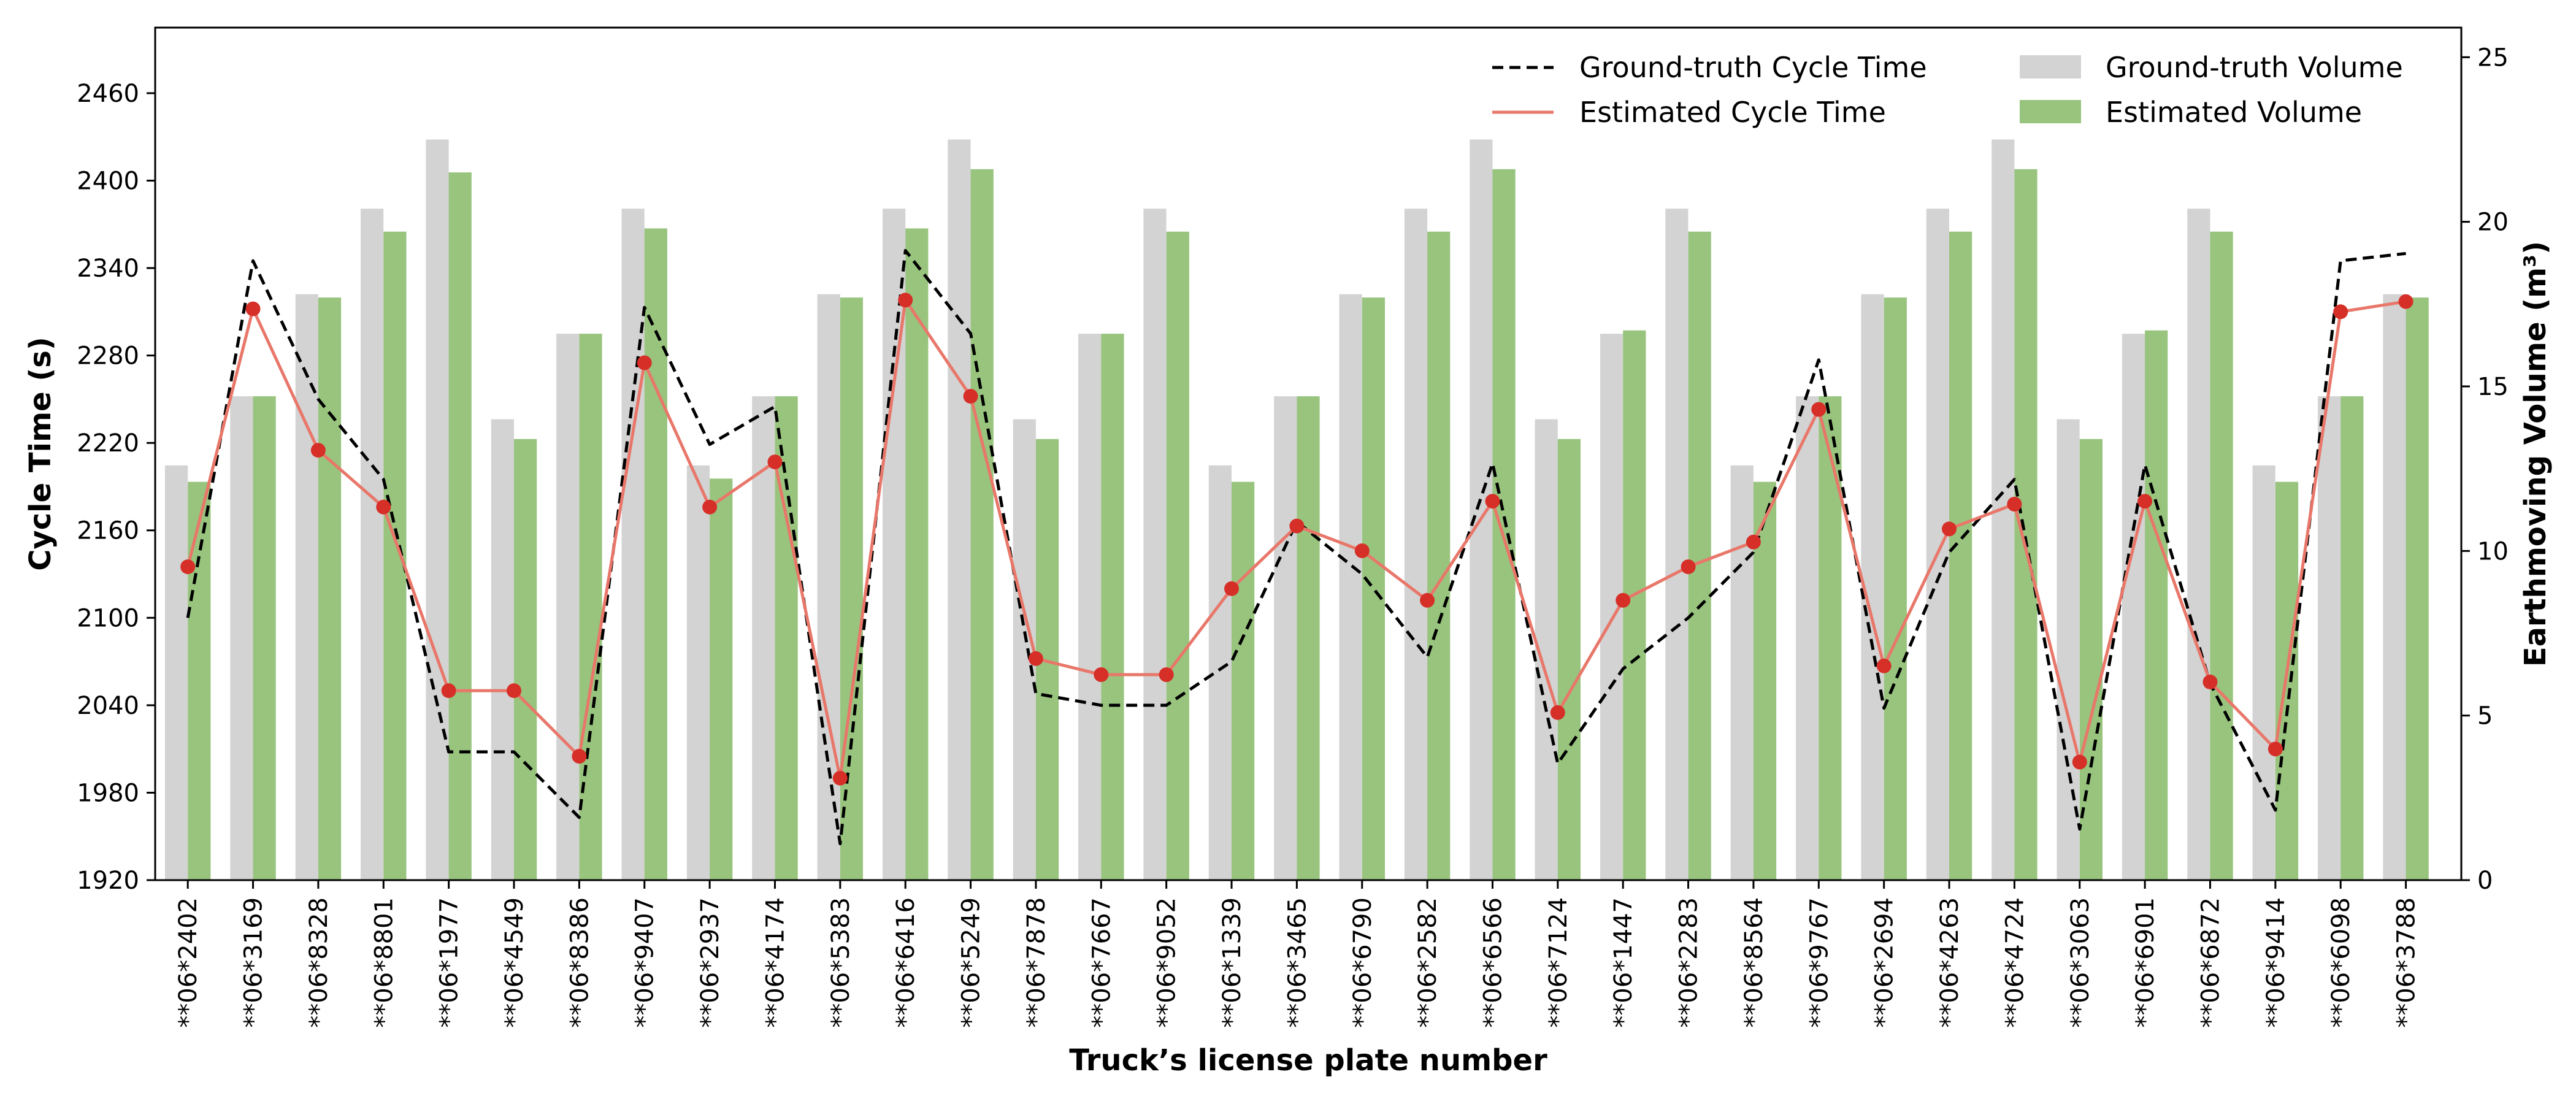 The image size is (2576, 1104). What do you see at coordinates (776, 962) in the screenshot?
I see `x-tick-label: **06*4174` at bounding box center [776, 962].